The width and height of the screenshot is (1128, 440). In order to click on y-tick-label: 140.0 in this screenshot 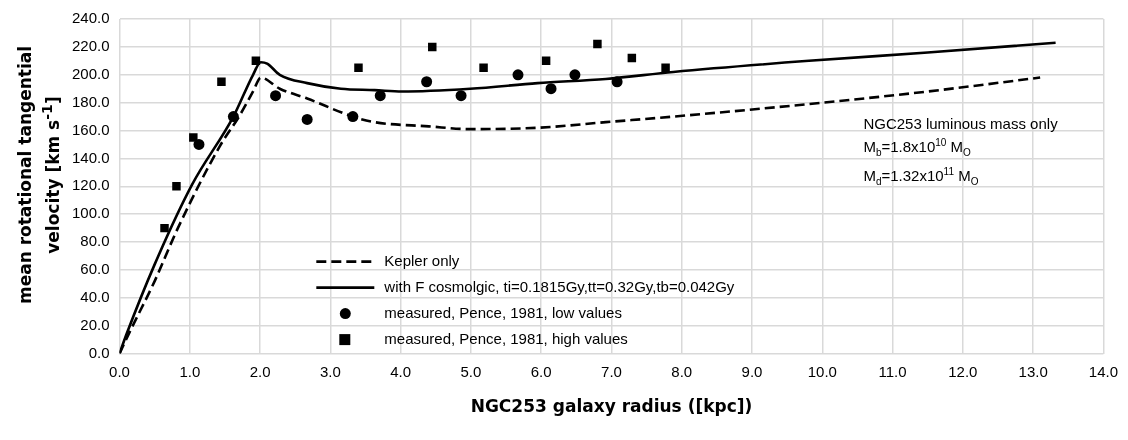, I will do `click(90, 157)`.